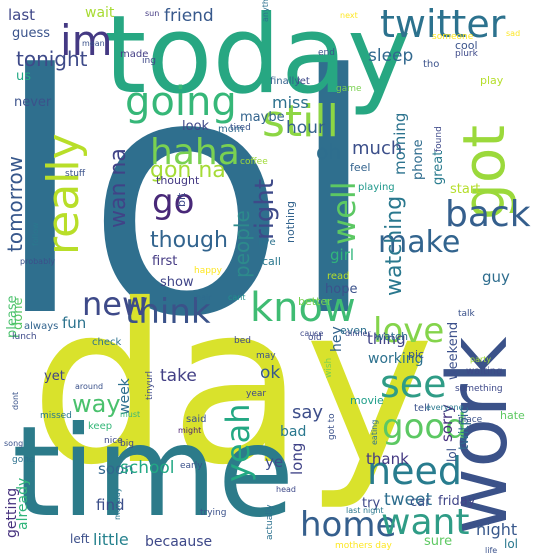  What do you see at coordinates (414, 471) in the screenshot?
I see `word: need` at bounding box center [414, 471].